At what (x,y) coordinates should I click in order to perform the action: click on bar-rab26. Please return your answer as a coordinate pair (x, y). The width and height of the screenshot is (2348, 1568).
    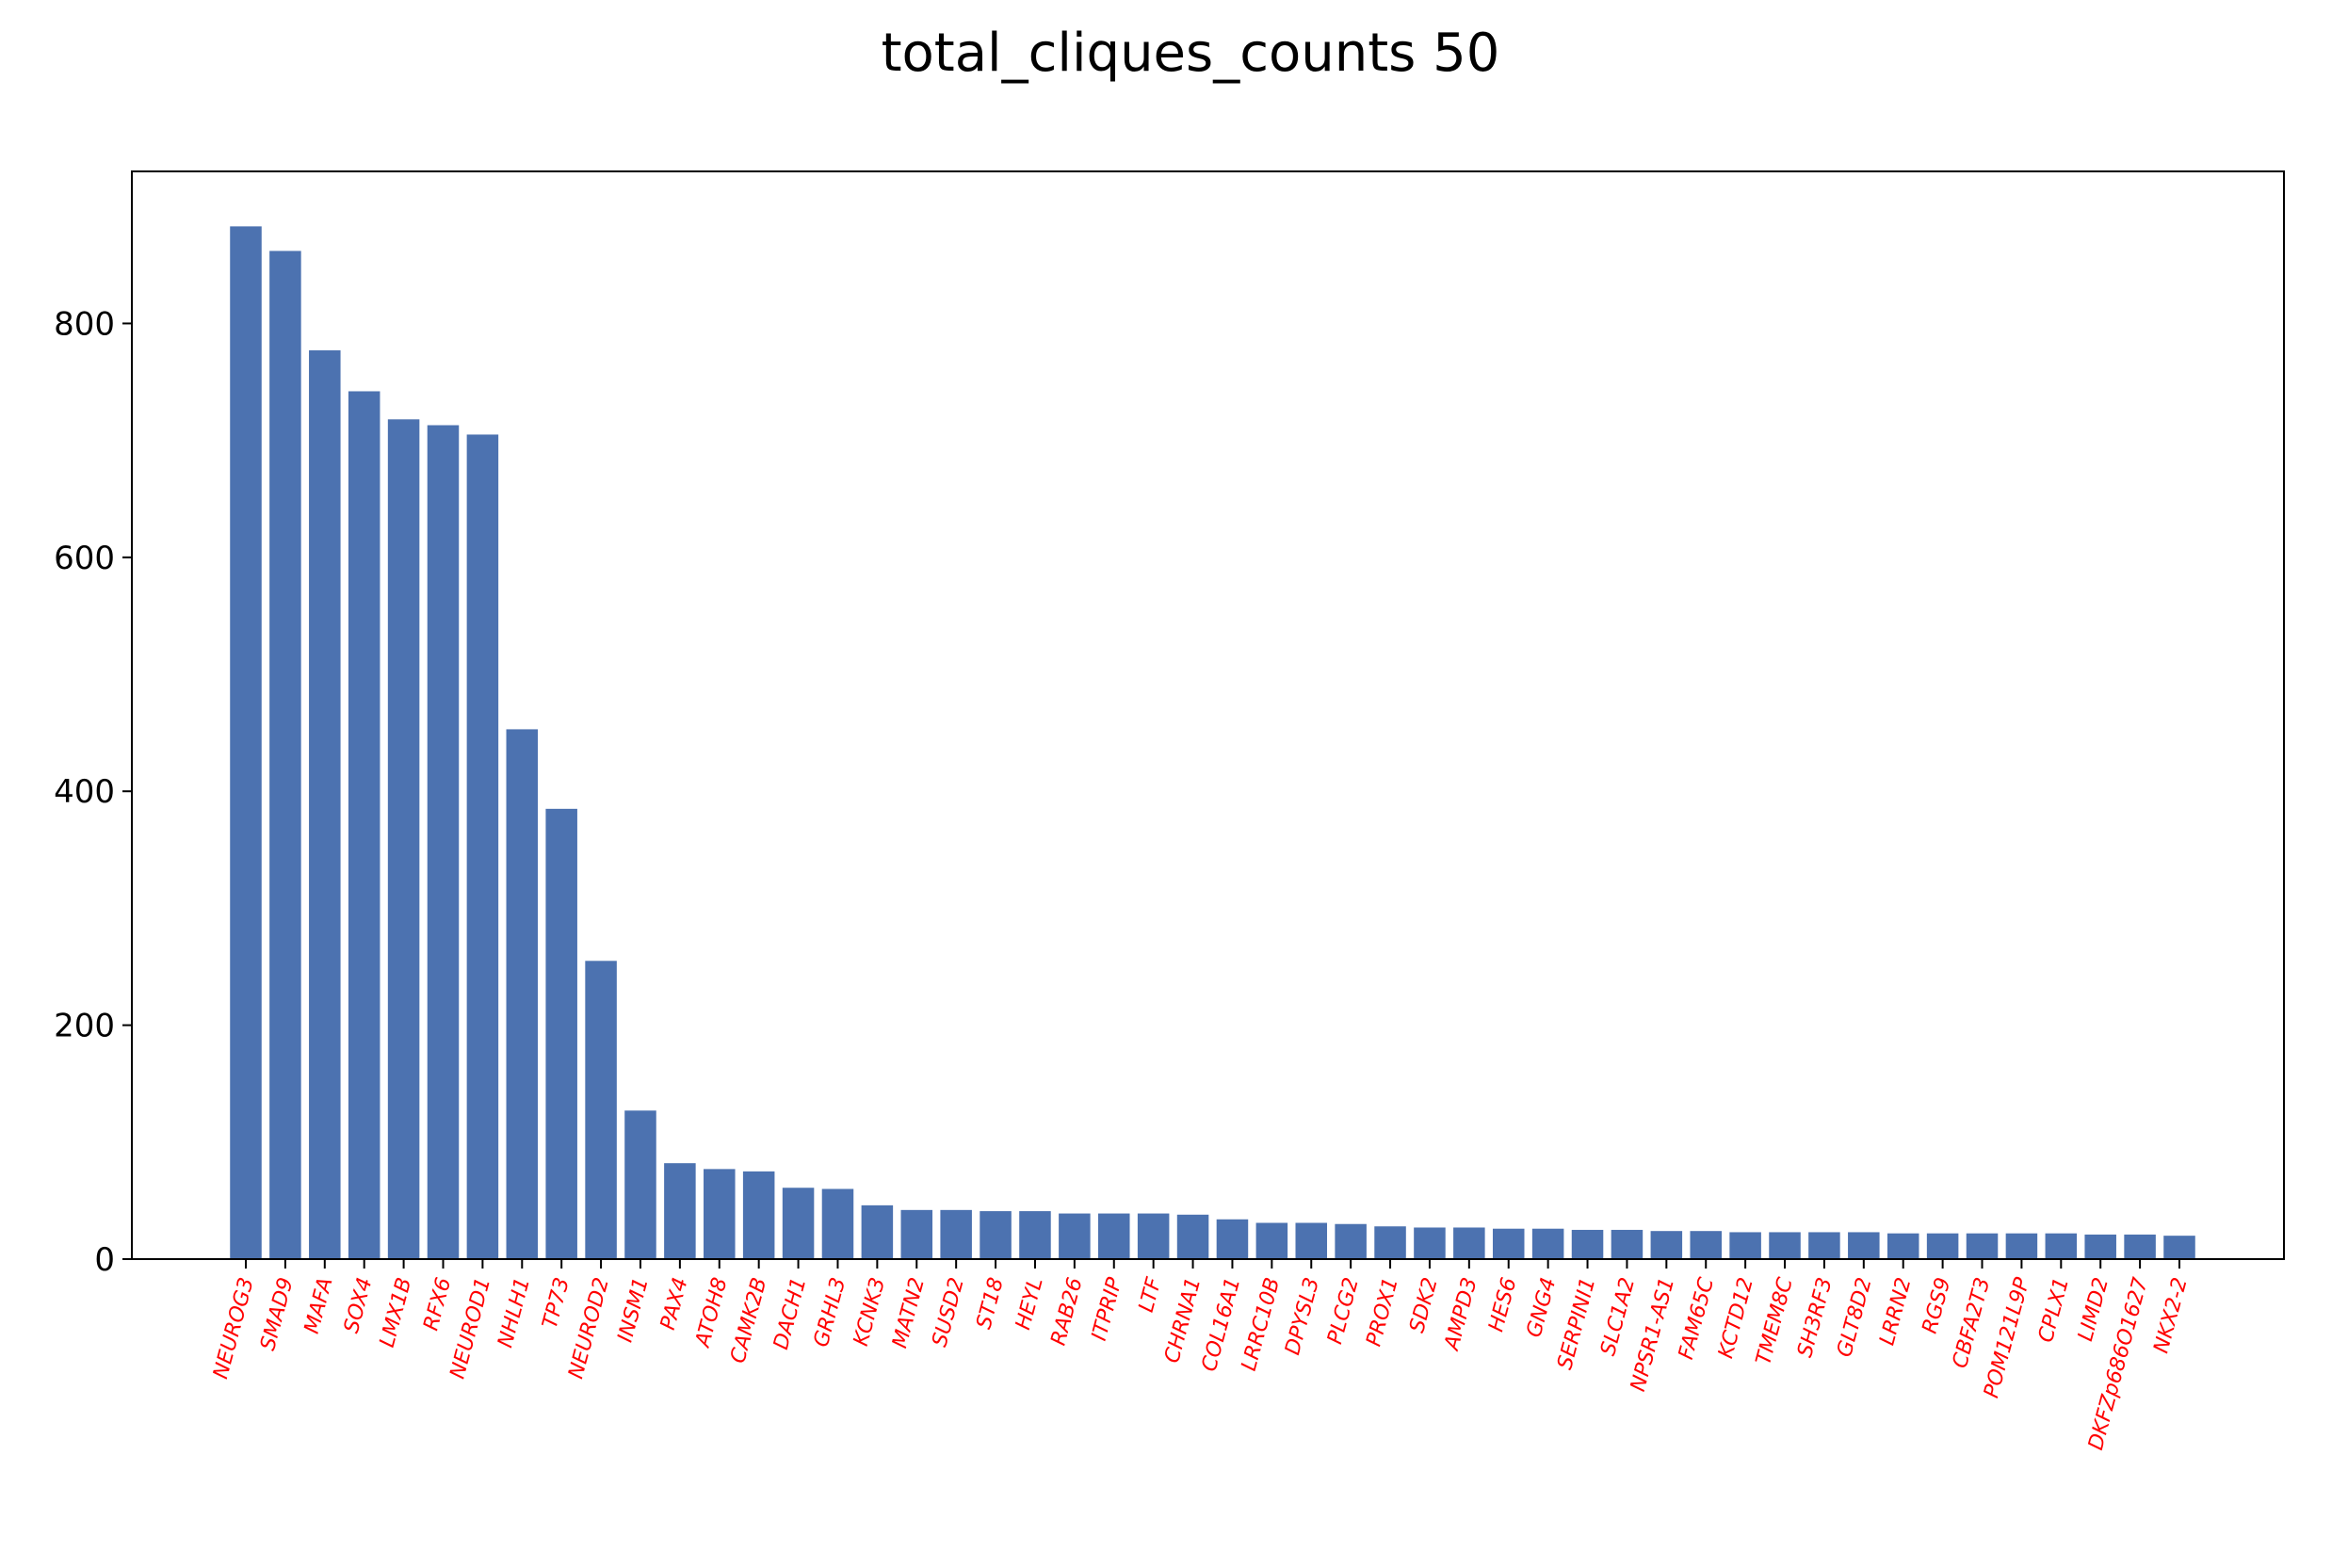
    Looking at the image, I should click on (1075, 1236).